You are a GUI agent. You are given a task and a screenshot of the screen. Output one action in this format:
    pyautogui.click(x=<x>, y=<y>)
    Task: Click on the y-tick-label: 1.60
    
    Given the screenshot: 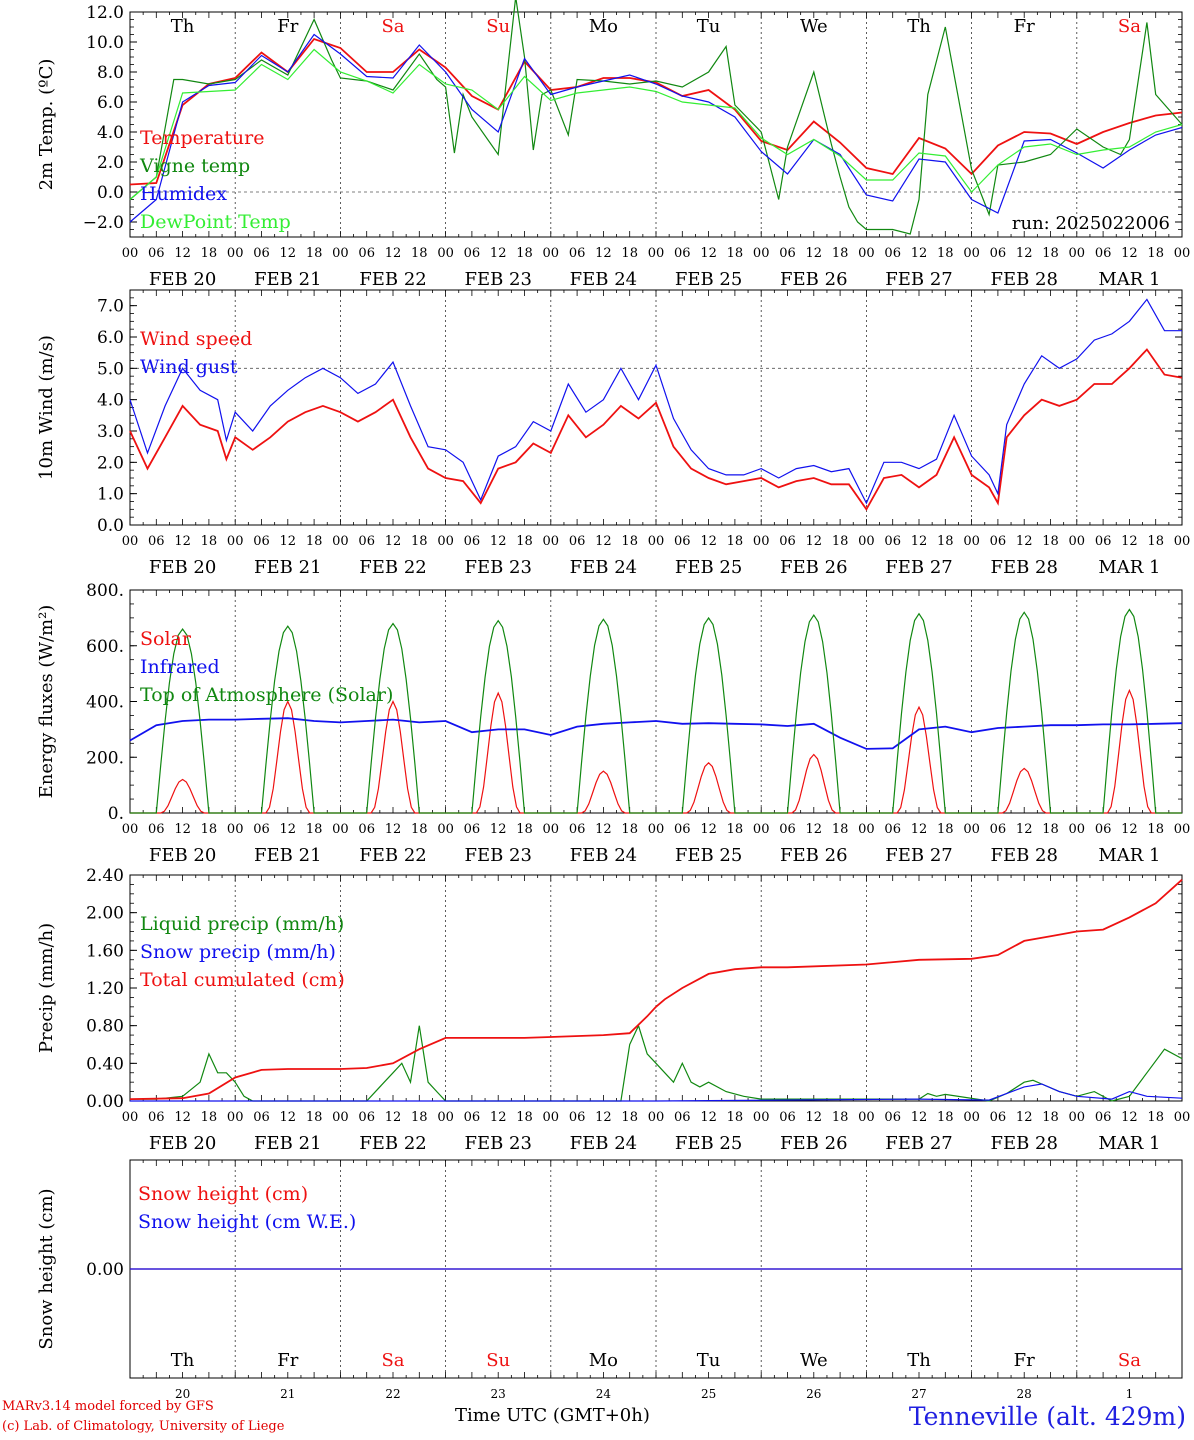 What is the action you would take?
    pyautogui.click(x=105, y=951)
    